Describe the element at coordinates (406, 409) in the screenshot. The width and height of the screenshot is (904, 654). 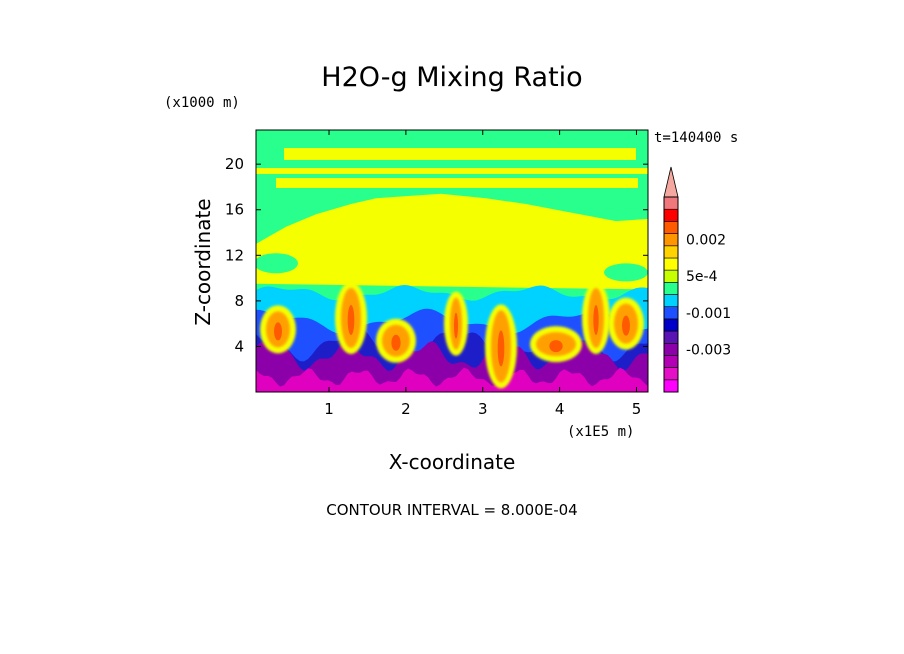
I see `x-tick-label: 2` at that location.